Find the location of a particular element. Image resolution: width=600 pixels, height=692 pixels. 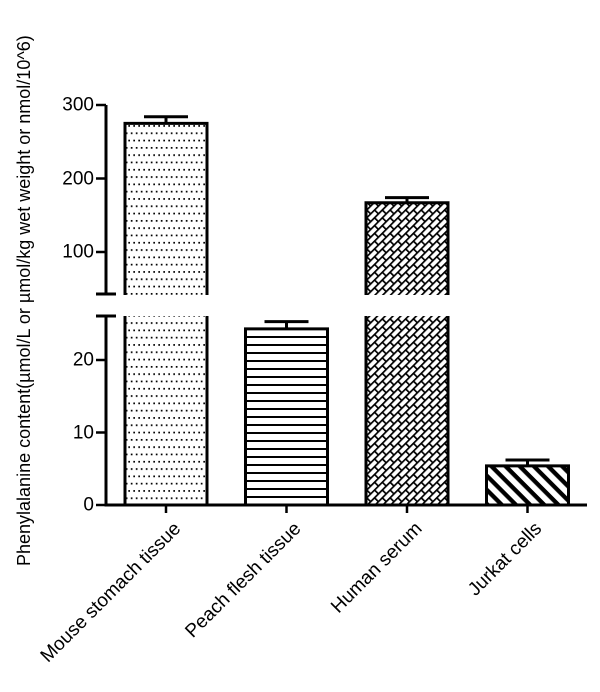

y-tick-label-upper-100: 100 is located at coordinates (78, 252).